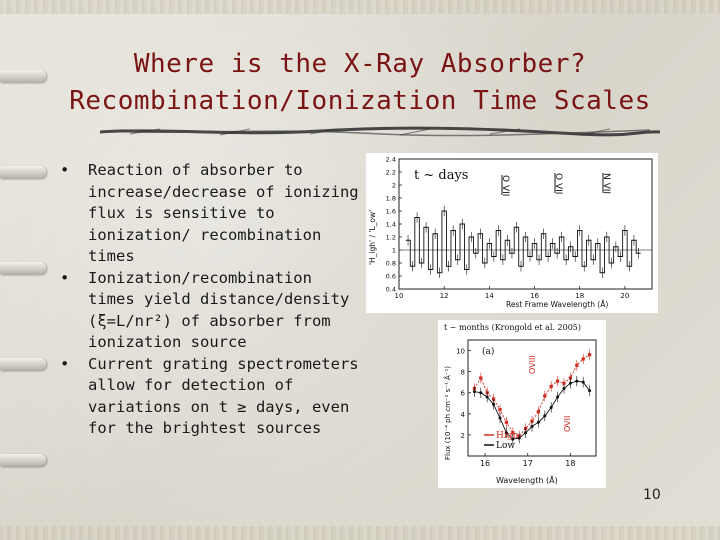 This screenshot has height=540, width=720. What do you see at coordinates (391, 212) in the screenshot?
I see `y-tick-label: 1.6` at bounding box center [391, 212].